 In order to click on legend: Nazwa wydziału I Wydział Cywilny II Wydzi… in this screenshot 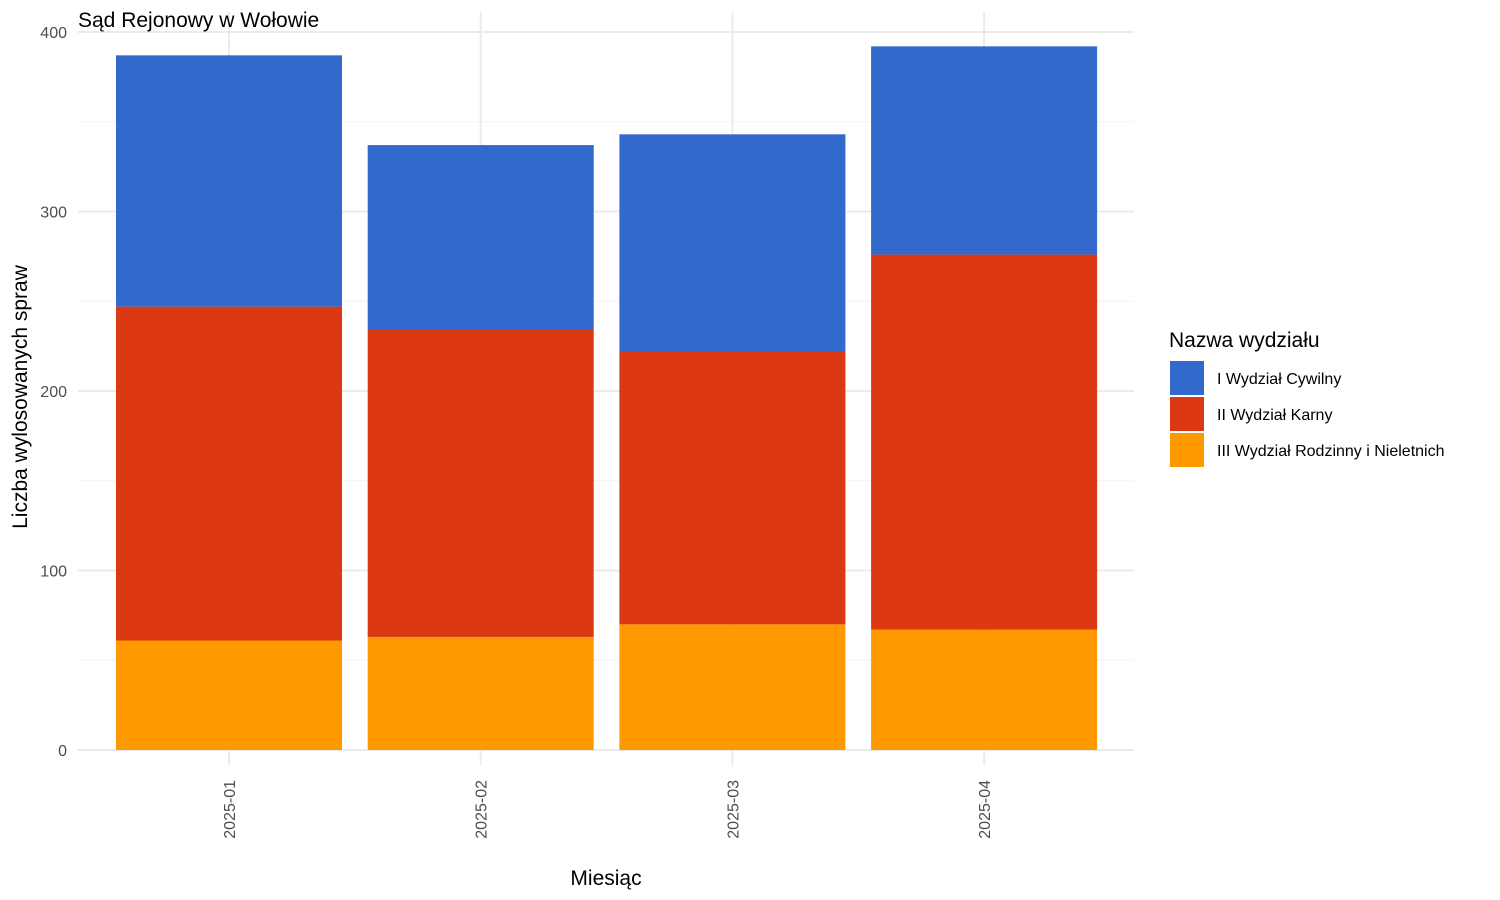, I will do `click(1307, 398)`.